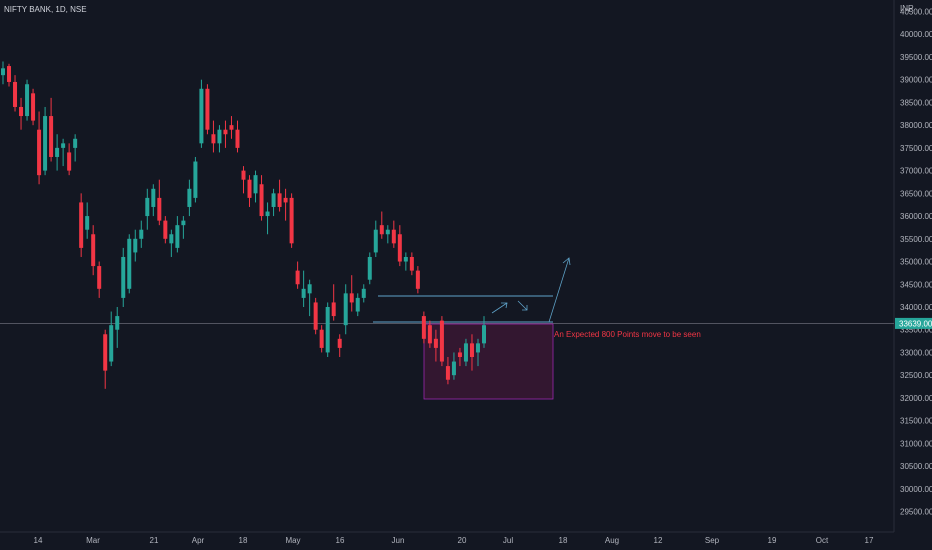  I want to click on time-tick-label: Jul, so click(508, 540).